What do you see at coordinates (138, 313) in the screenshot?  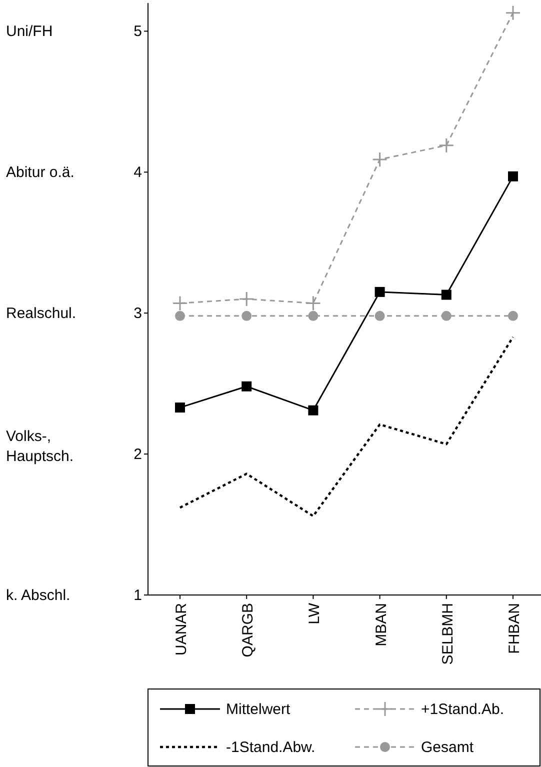 I see `y-tick-label: 3` at bounding box center [138, 313].